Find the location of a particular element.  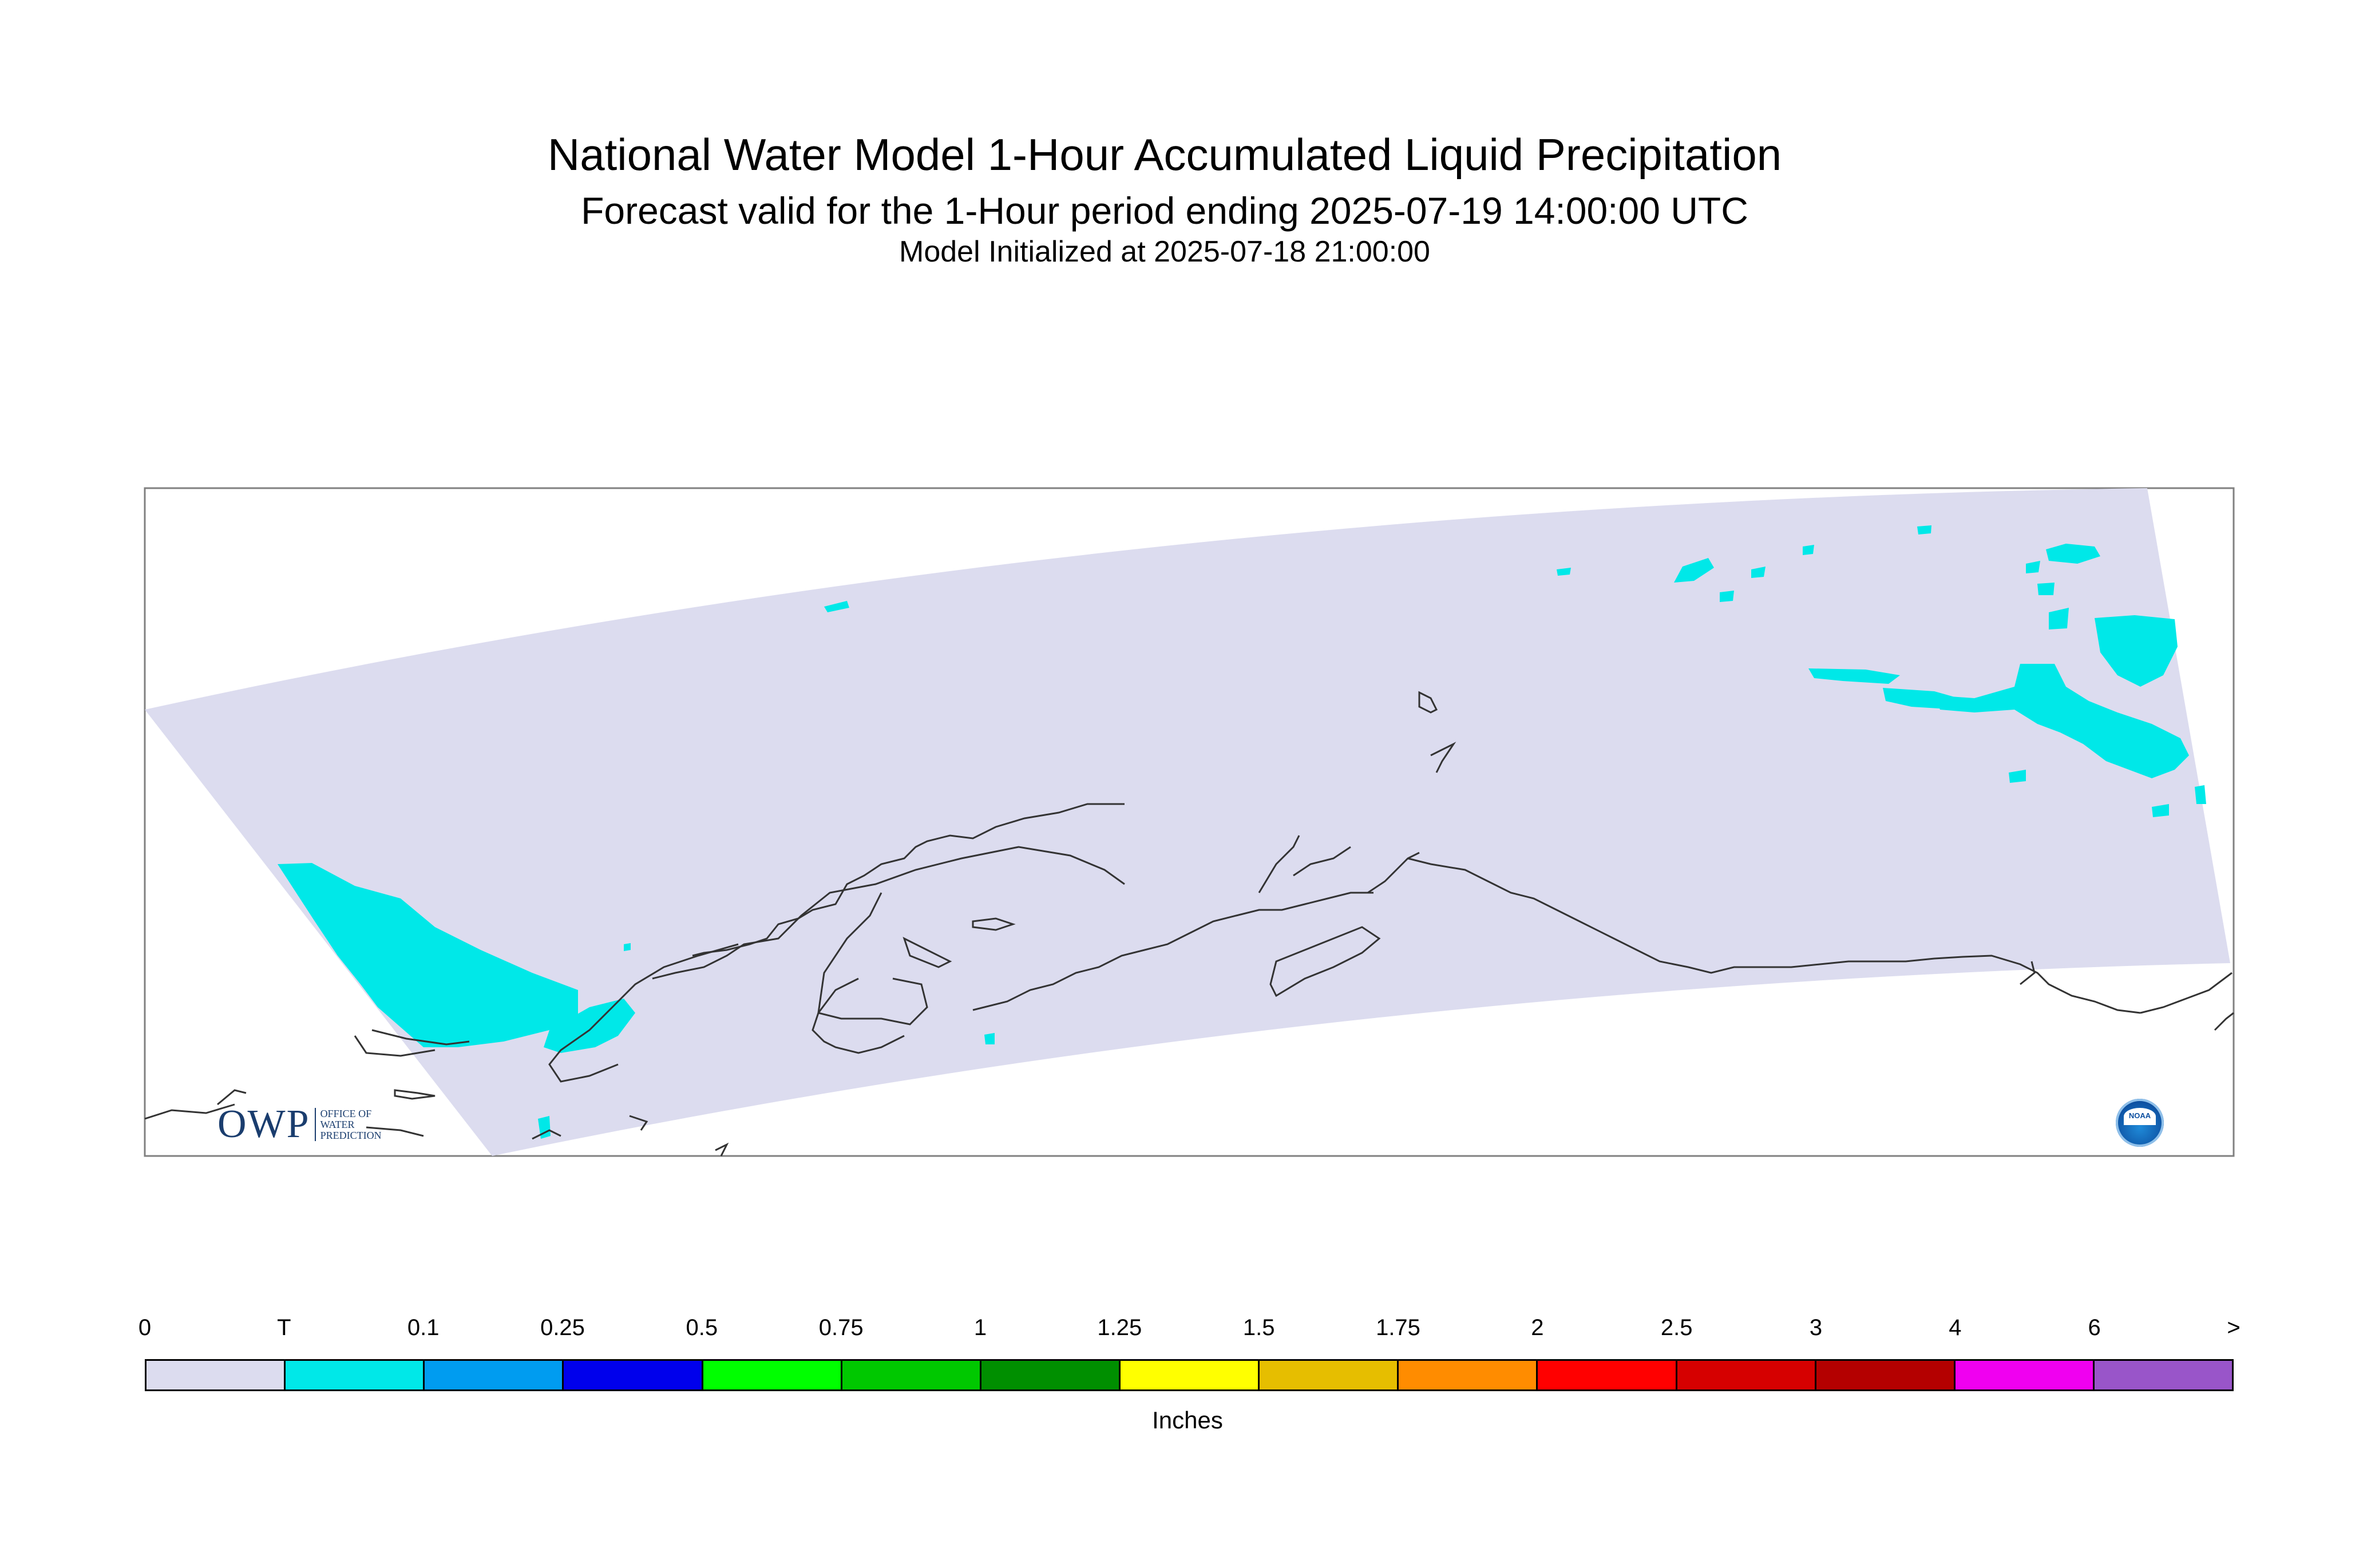

legend-tick-label: 0.25 is located at coordinates (562, 1327).